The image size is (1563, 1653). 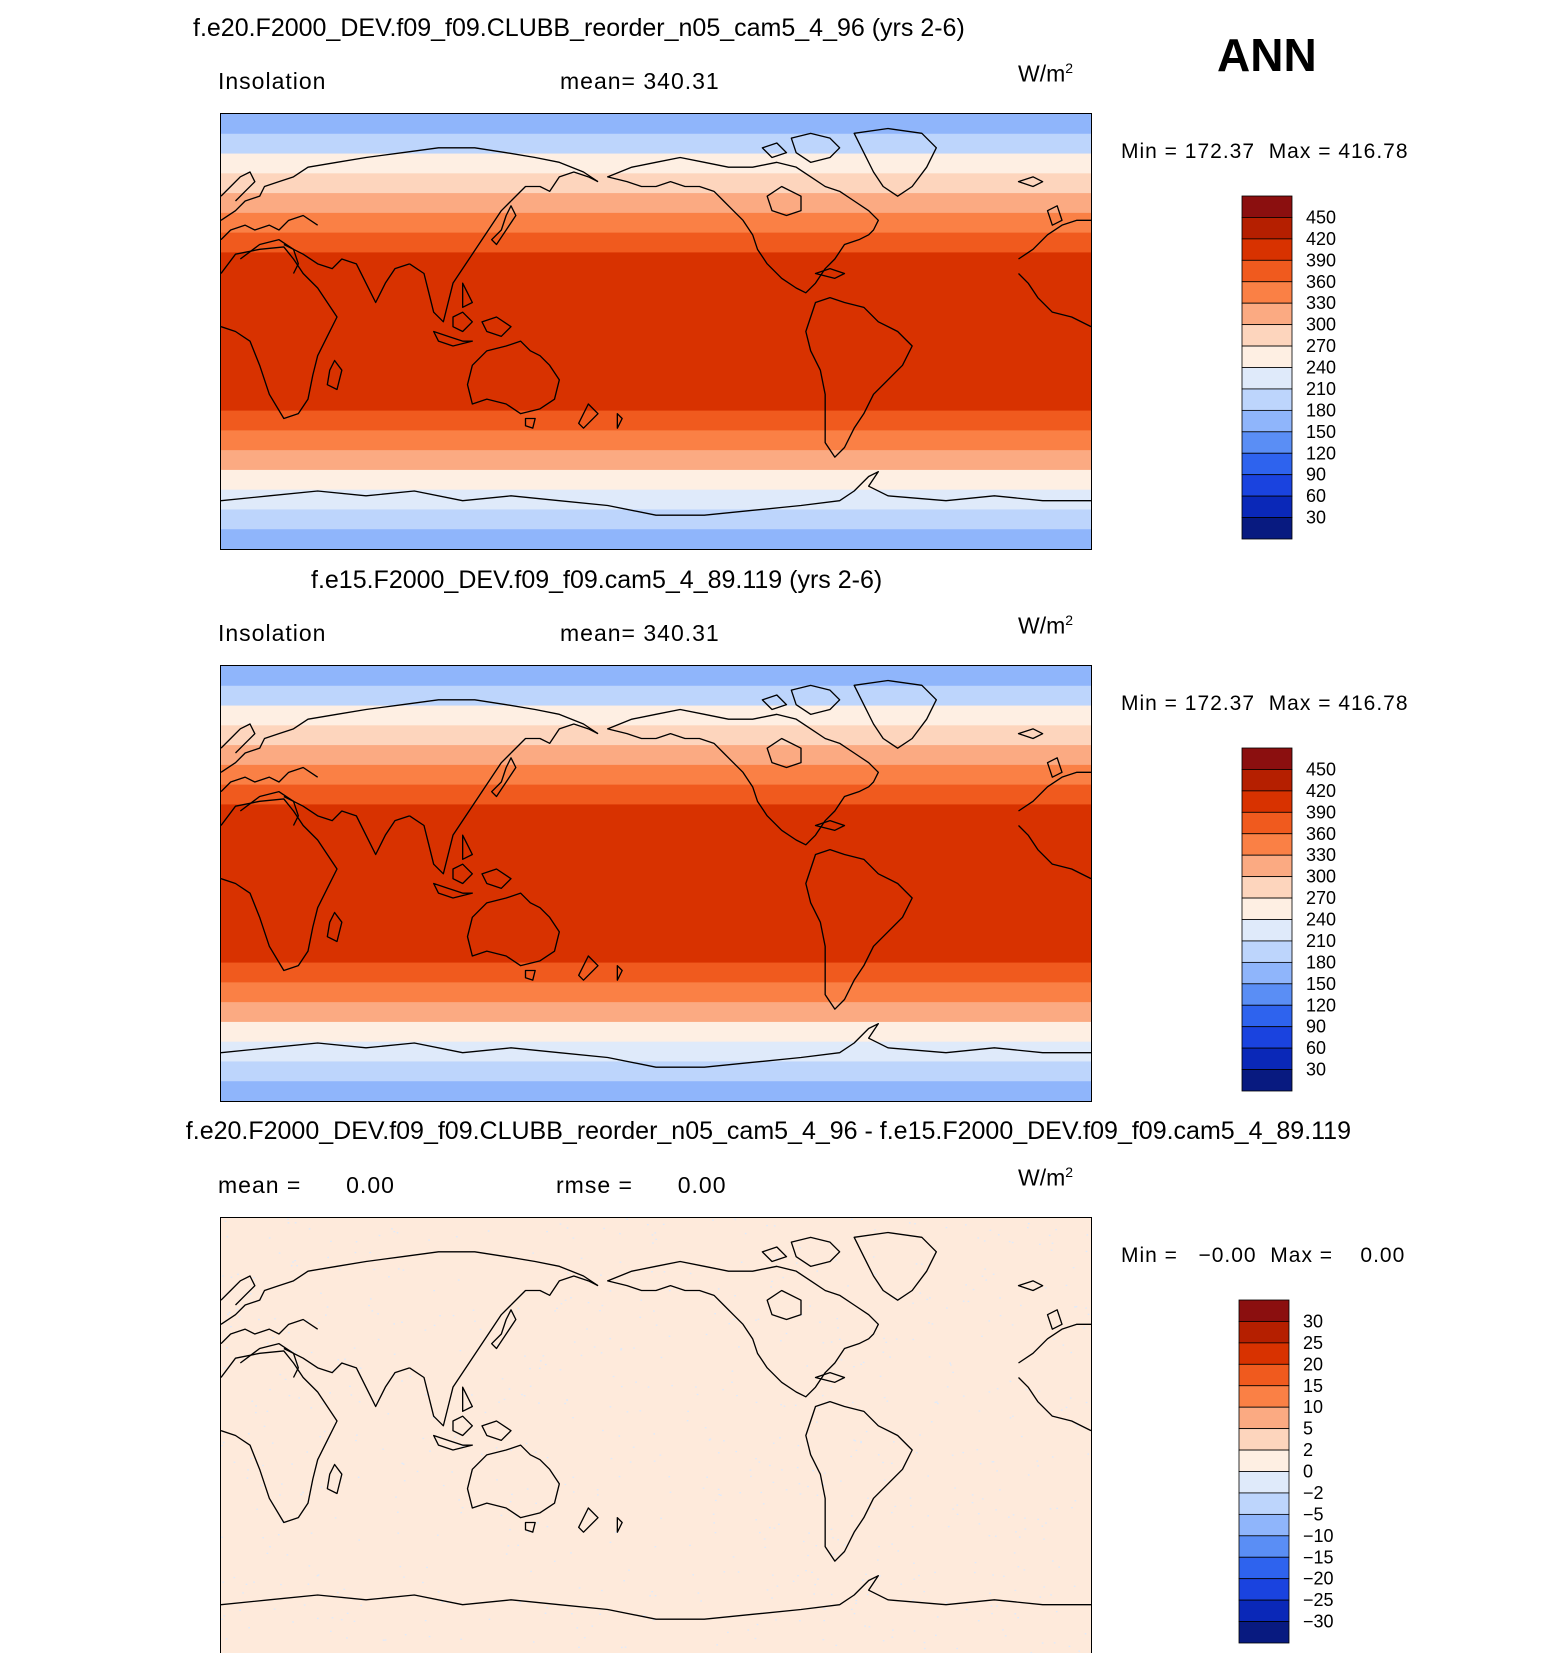 What do you see at coordinates (1265, 704) in the screenshot?
I see `panel2-minmax: Min = 172.37 Max = 416.78` at bounding box center [1265, 704].